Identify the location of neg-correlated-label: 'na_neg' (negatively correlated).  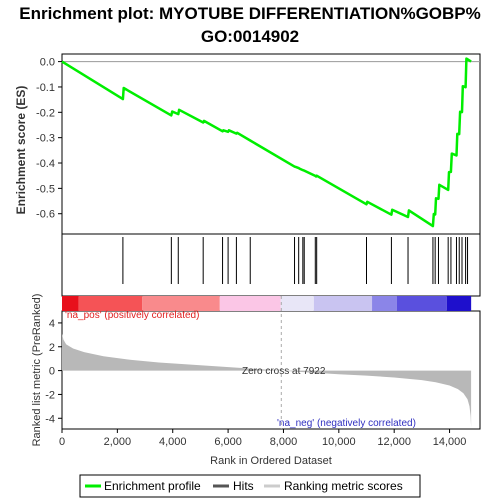
(346, 423).